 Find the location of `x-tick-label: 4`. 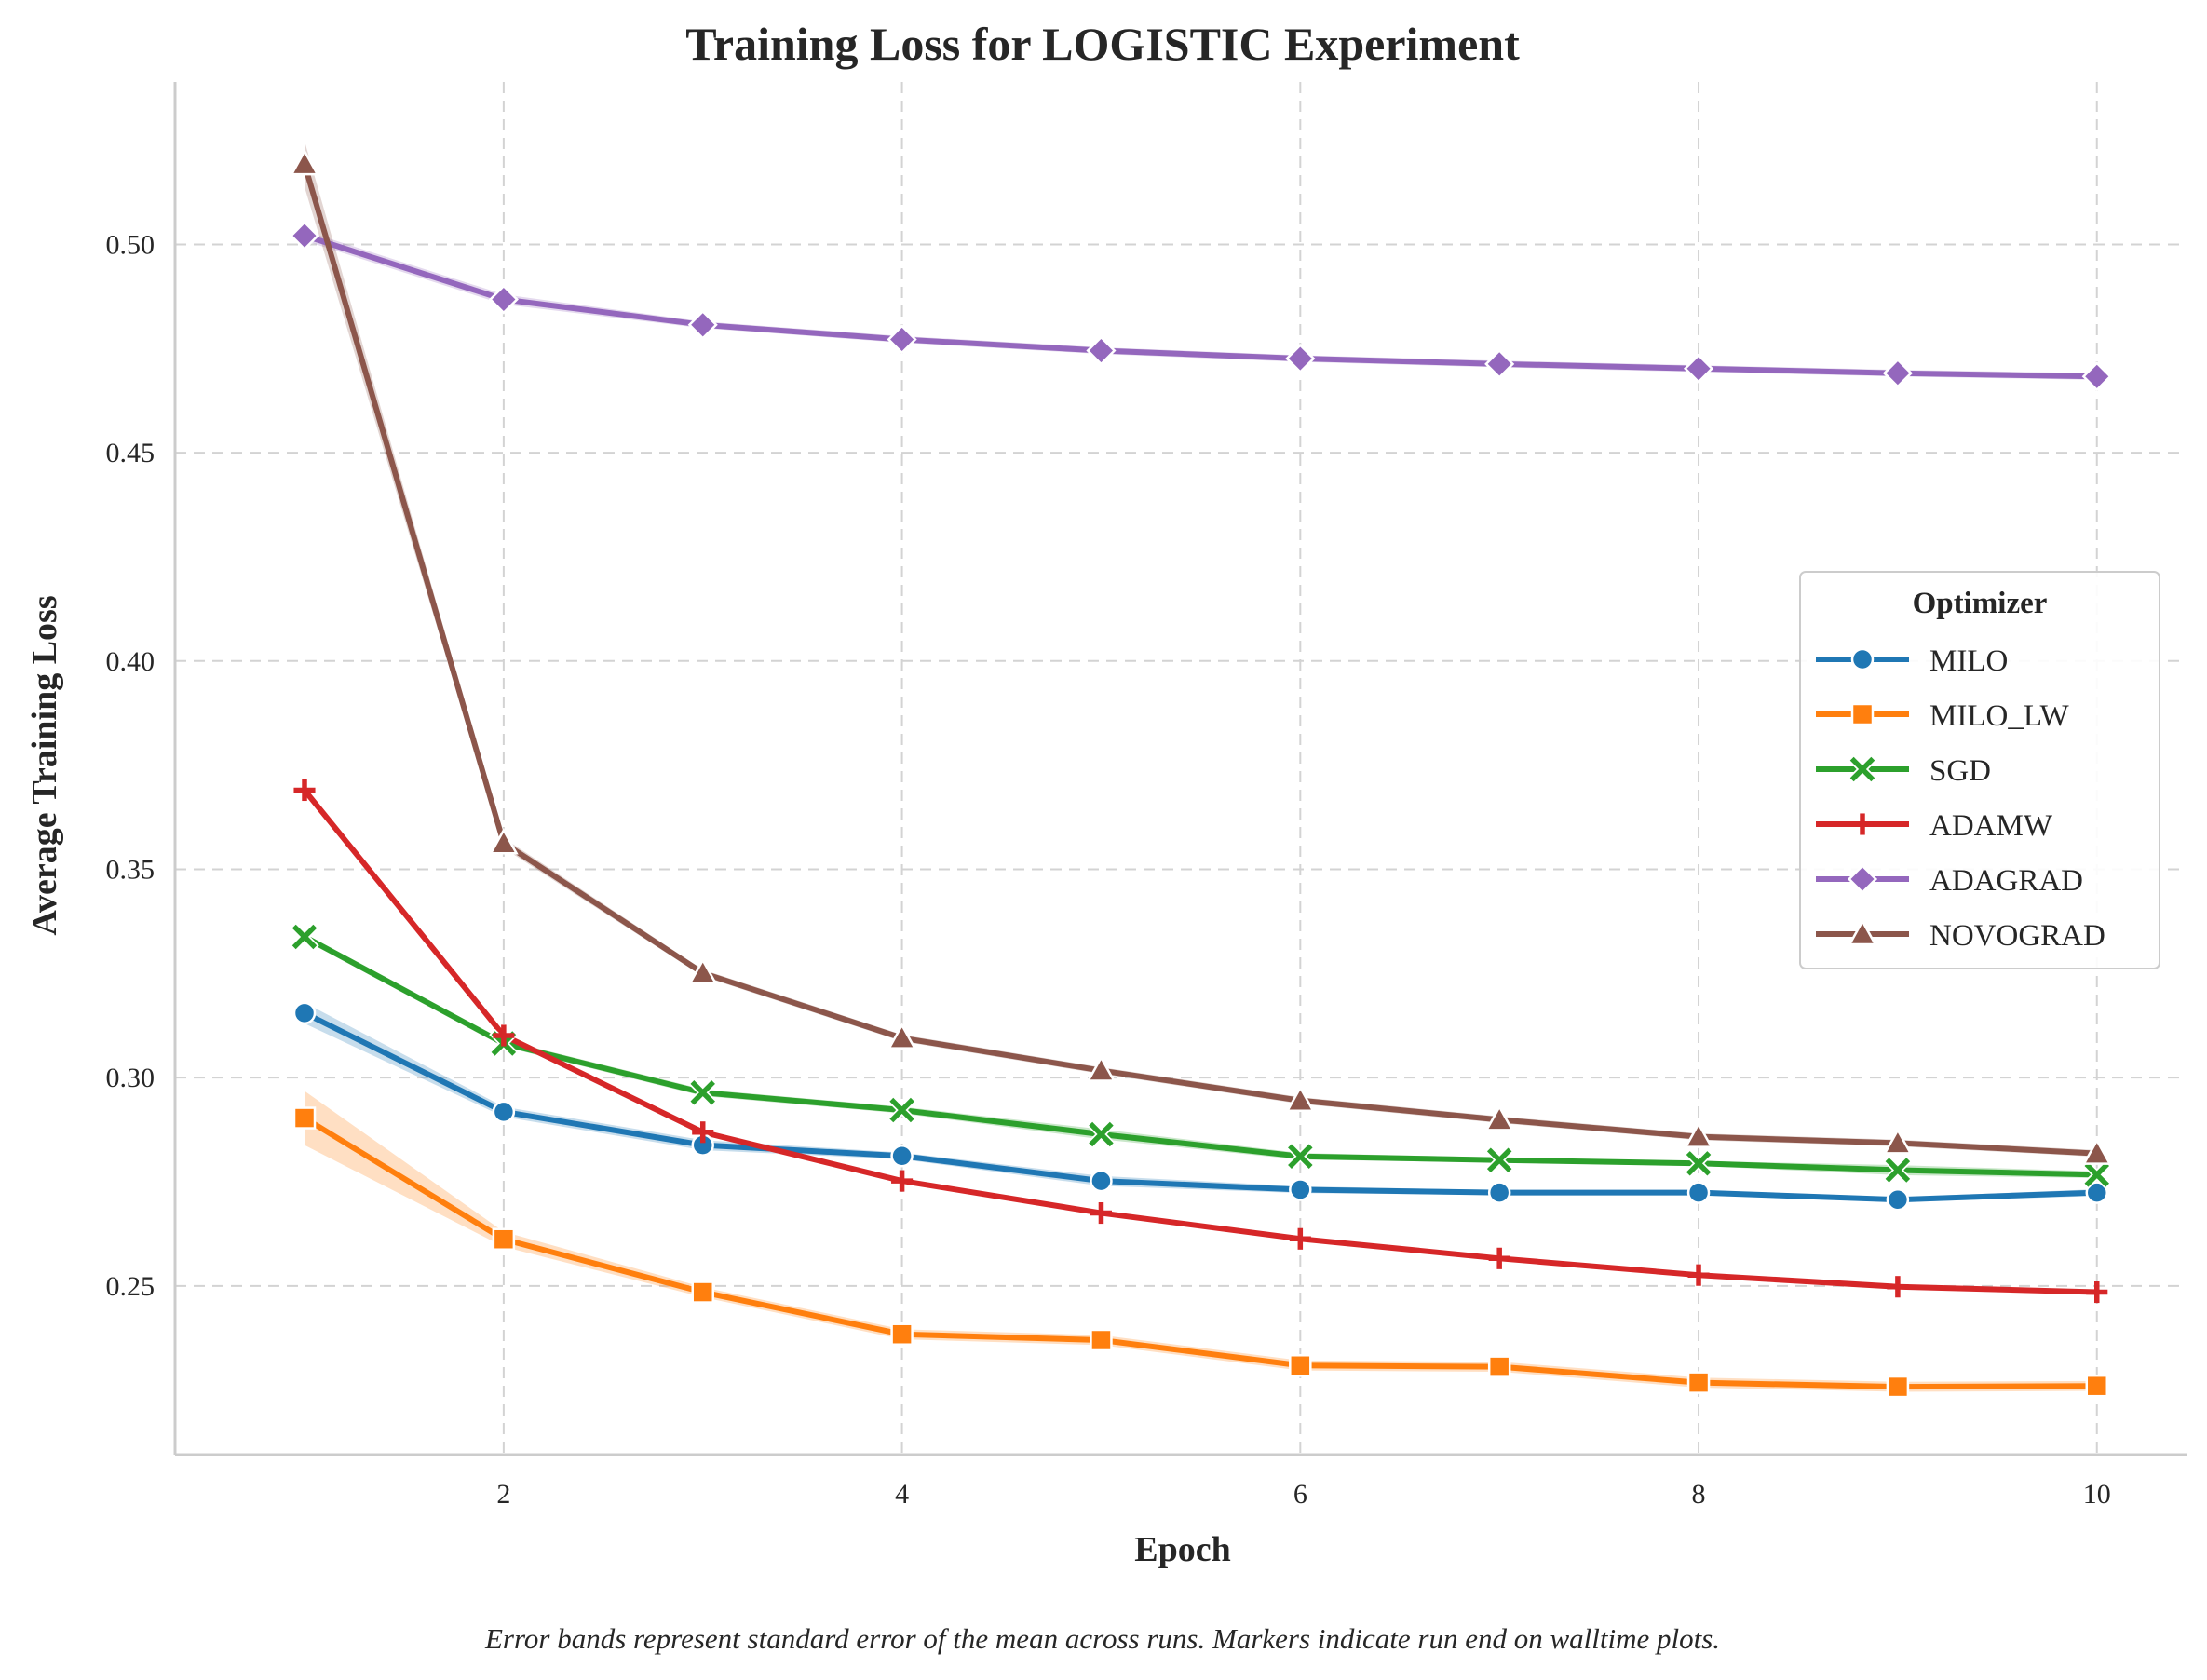

x-tick-label: 4 is located at coordinates (902, 1494).